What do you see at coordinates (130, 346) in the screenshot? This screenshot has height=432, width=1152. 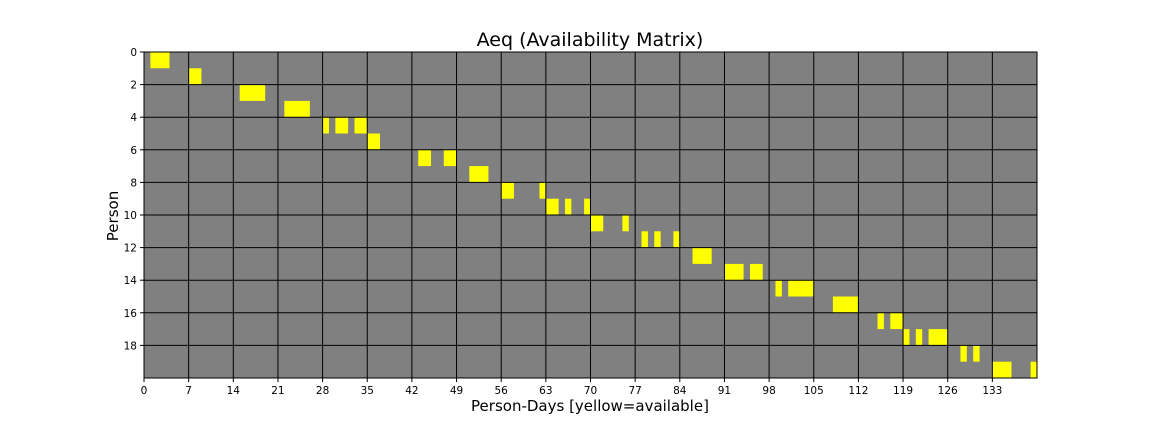 I see `y-tick-label: 18` at bounding box center [130, 346].